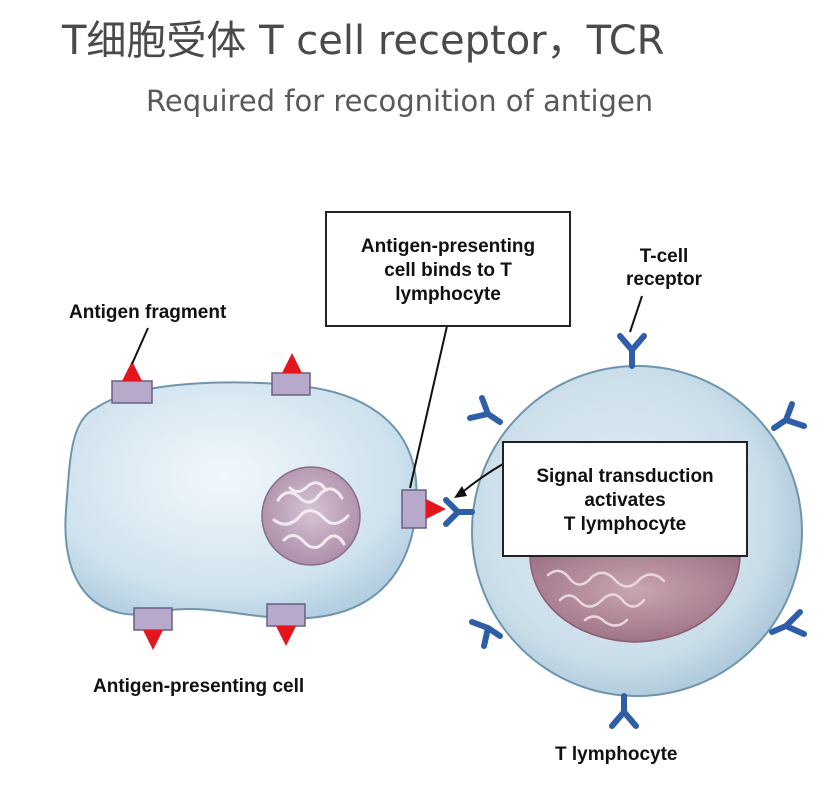 This screenshot has width=833, height=786. What do you see at coordinates (664, 256) in the screenshot?
I see `tcr-label-line-1: T-cell` at bounding box center [664, 256].